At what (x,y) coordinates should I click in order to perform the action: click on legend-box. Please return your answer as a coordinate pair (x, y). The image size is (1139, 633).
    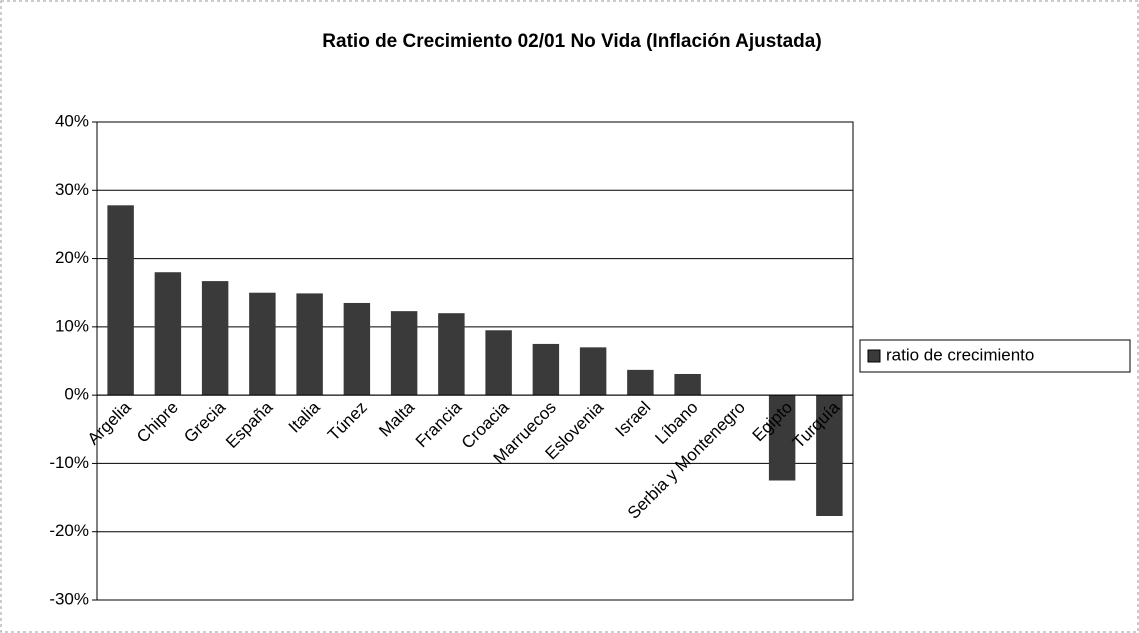
    Looking at the image, I should click on (995, 356).